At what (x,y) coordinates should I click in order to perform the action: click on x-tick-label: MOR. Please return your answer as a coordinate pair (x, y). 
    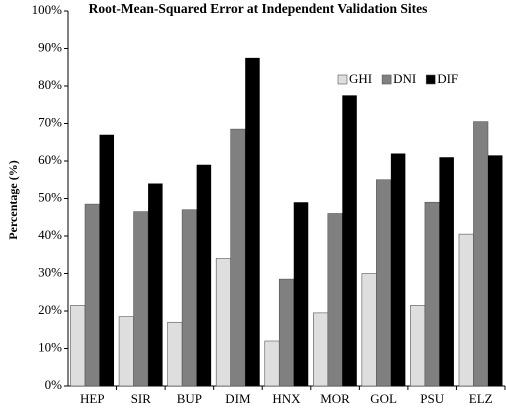
    Looking at the image, I should click on (335, 398).